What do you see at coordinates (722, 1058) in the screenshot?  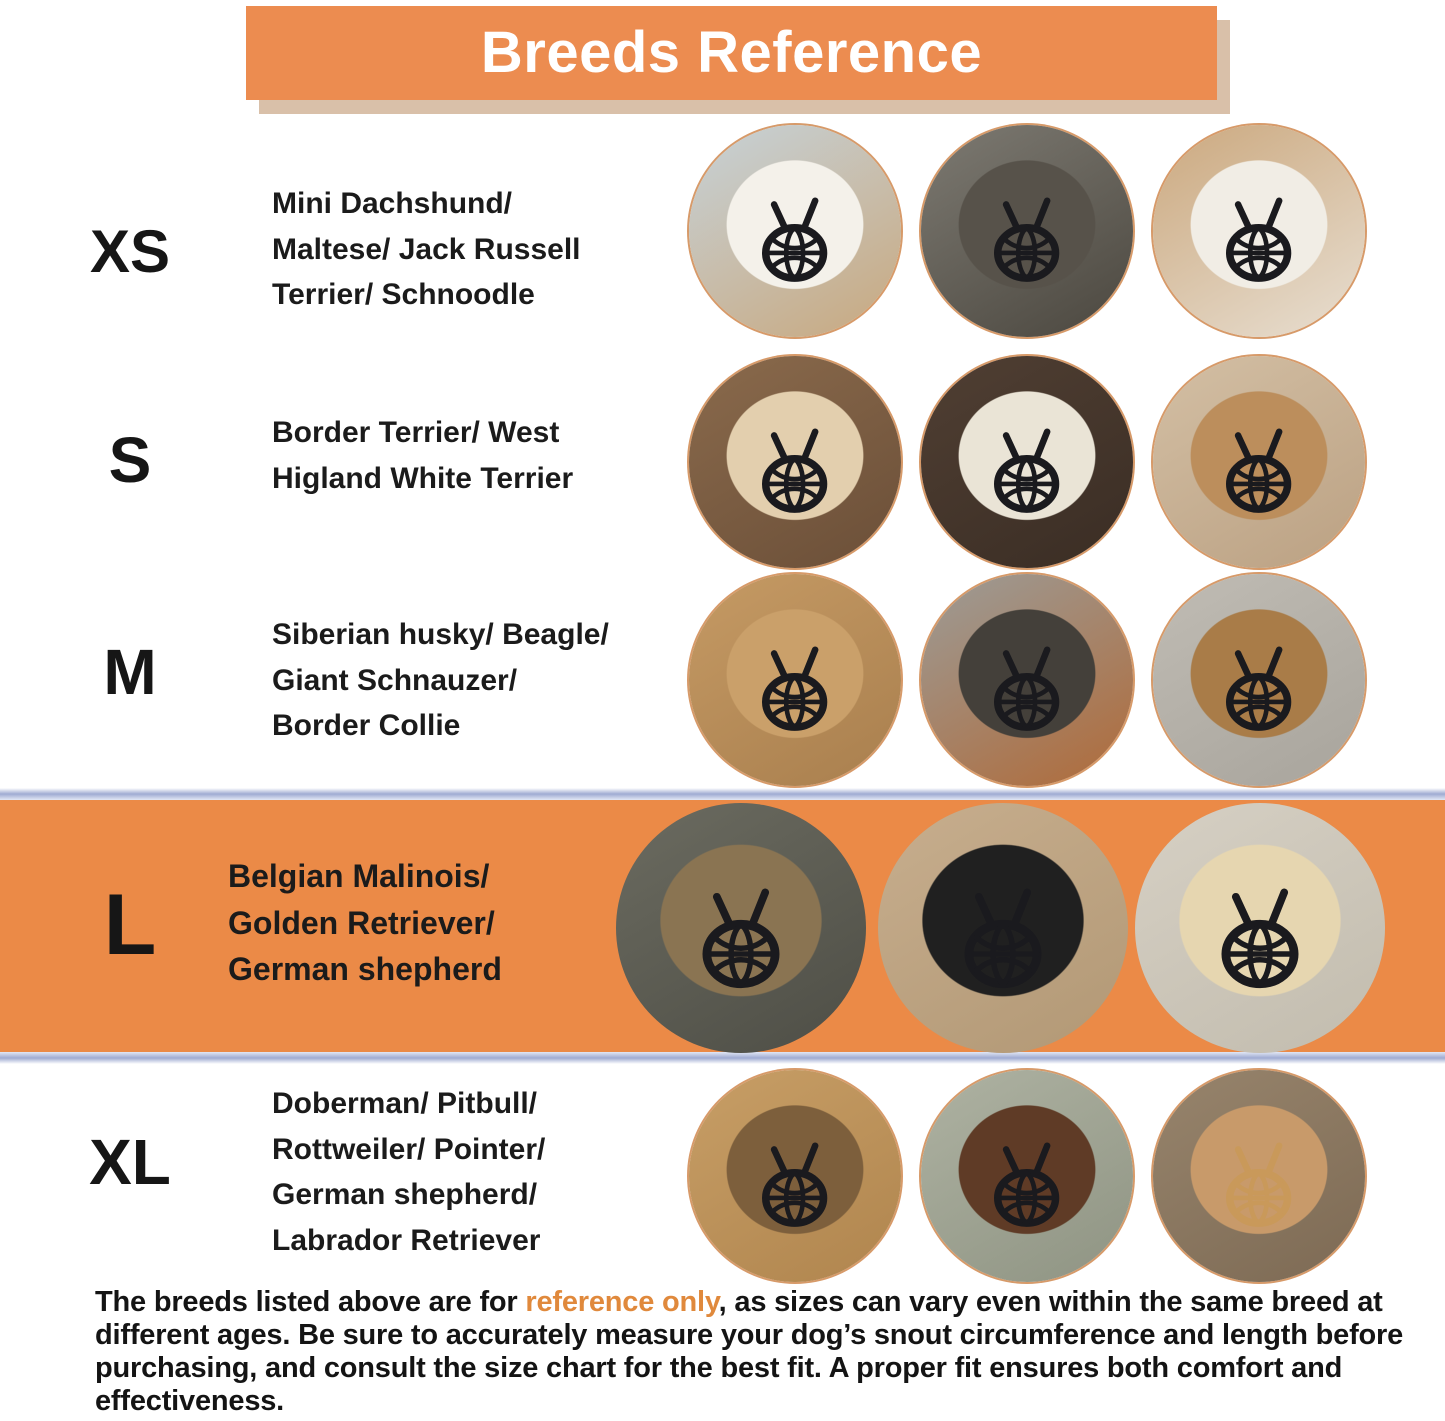 I see `band-bottom-edge` at bounding box center [722, 1058].